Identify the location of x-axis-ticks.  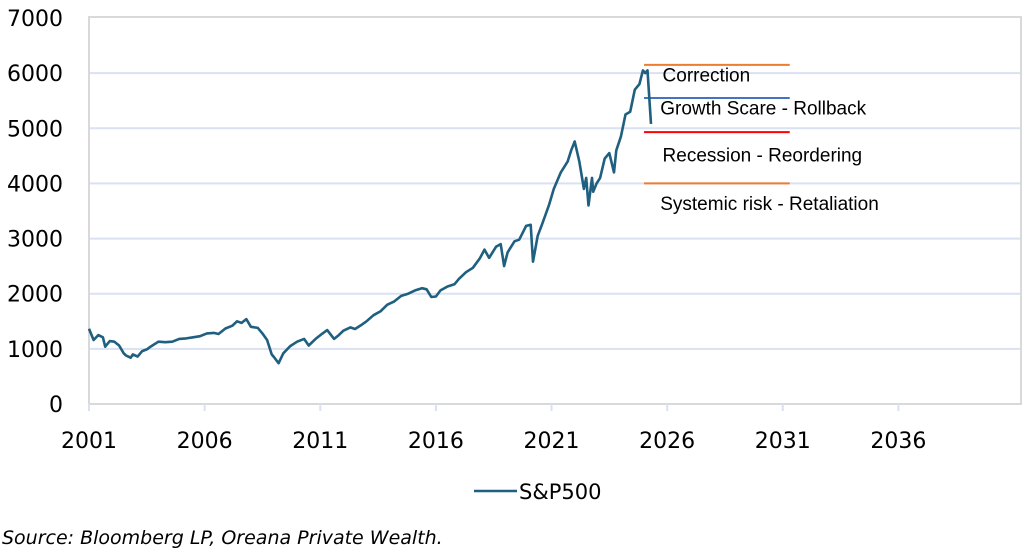
(494, 407).